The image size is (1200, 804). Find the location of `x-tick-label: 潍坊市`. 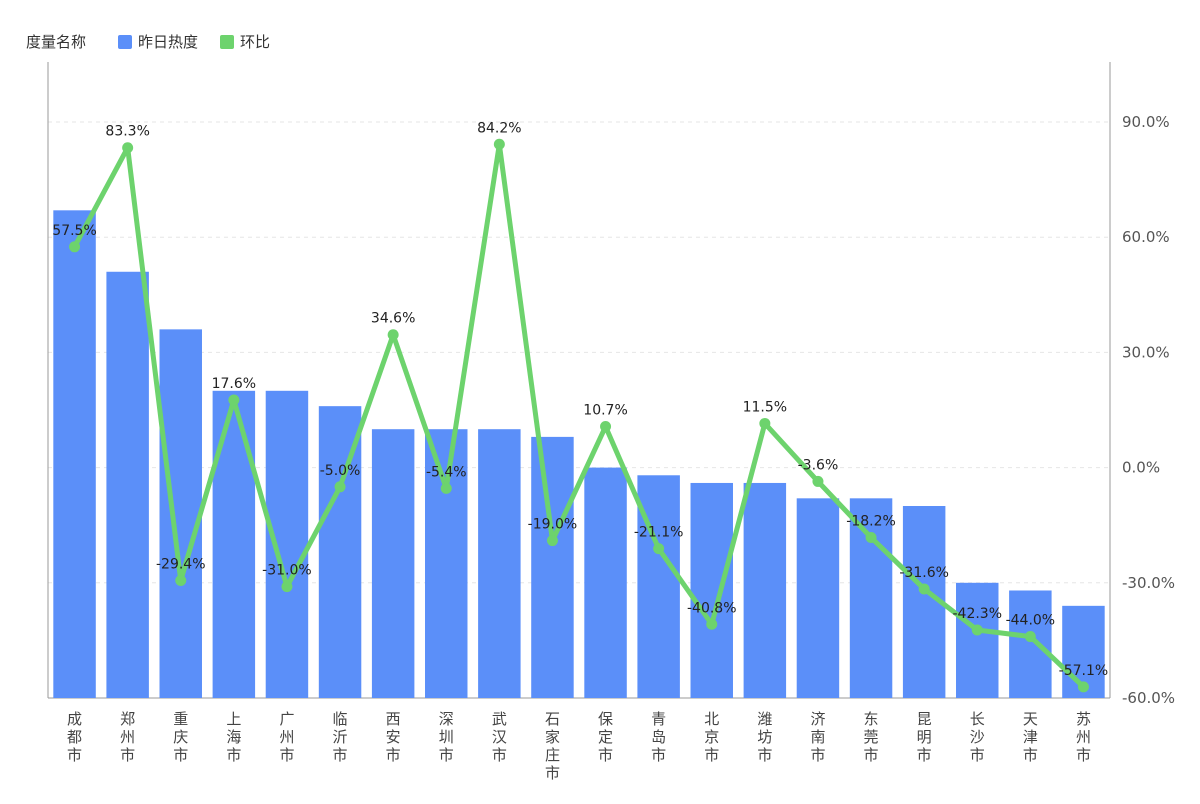

x-tick-label: 潍坊市 is located at coordinates (764, 737).